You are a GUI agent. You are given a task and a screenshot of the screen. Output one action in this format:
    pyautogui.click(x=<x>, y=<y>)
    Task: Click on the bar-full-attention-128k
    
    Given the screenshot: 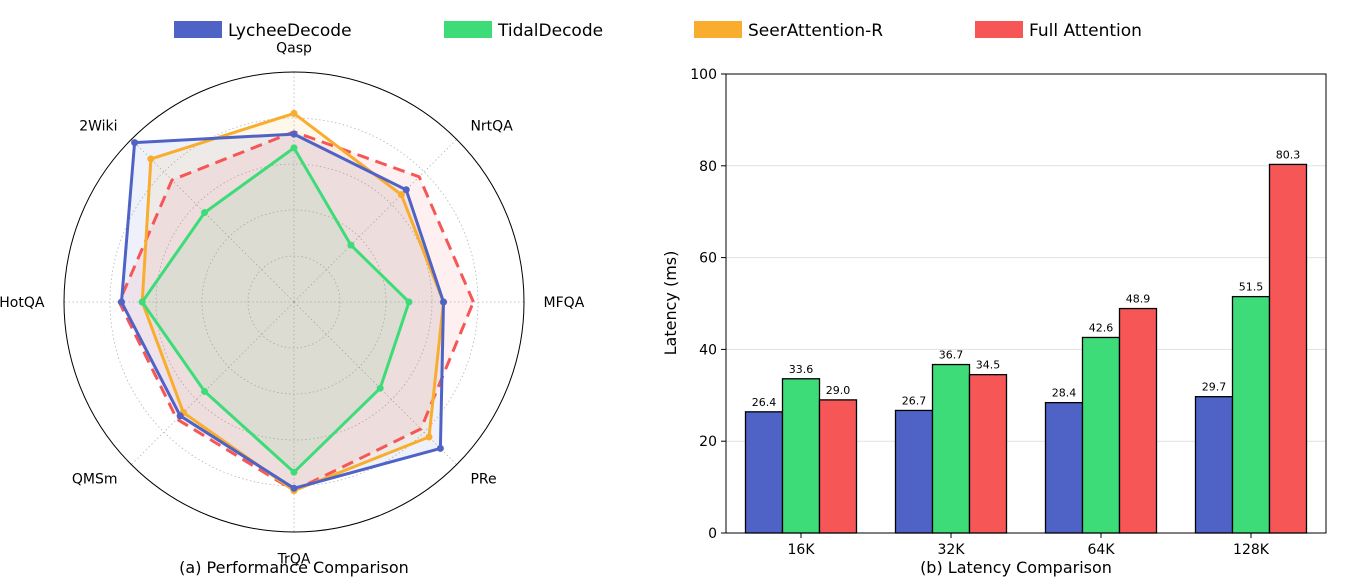 What is the action you would take?
    pyautogui.click(x=1288, y=348)
    